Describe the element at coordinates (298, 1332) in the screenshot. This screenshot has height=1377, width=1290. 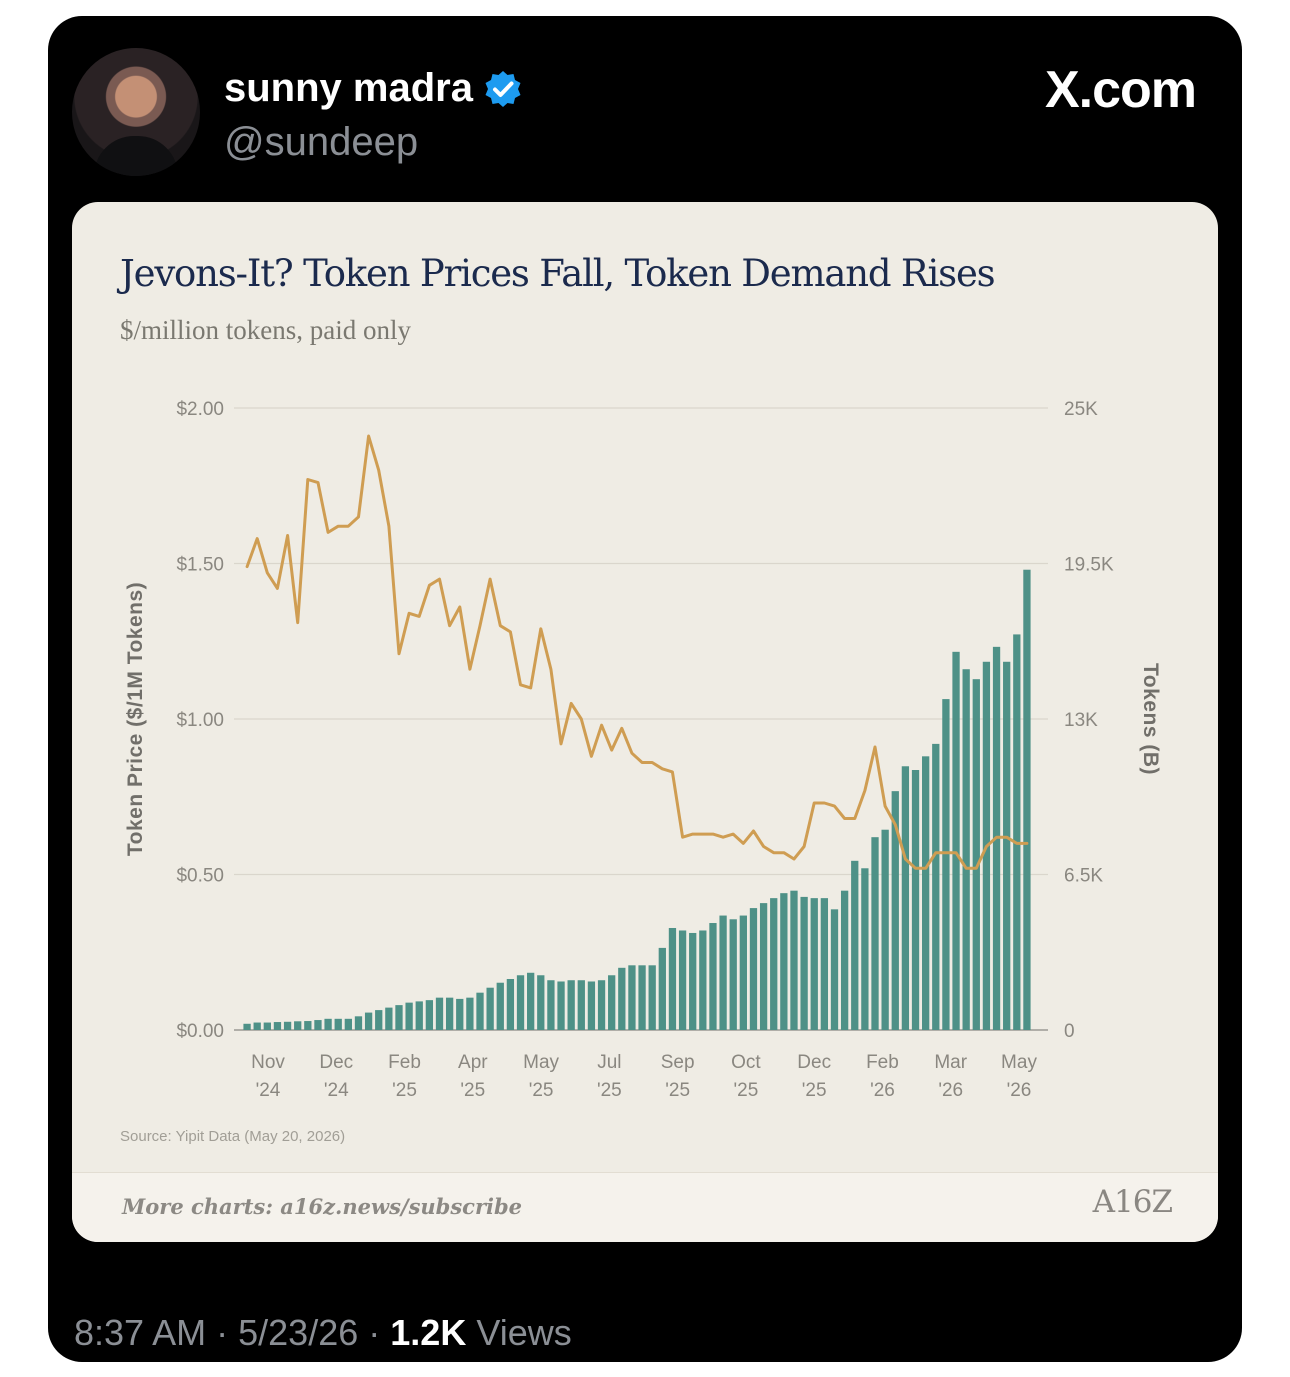
I see `tweet-date: 5/23/26` at that location.